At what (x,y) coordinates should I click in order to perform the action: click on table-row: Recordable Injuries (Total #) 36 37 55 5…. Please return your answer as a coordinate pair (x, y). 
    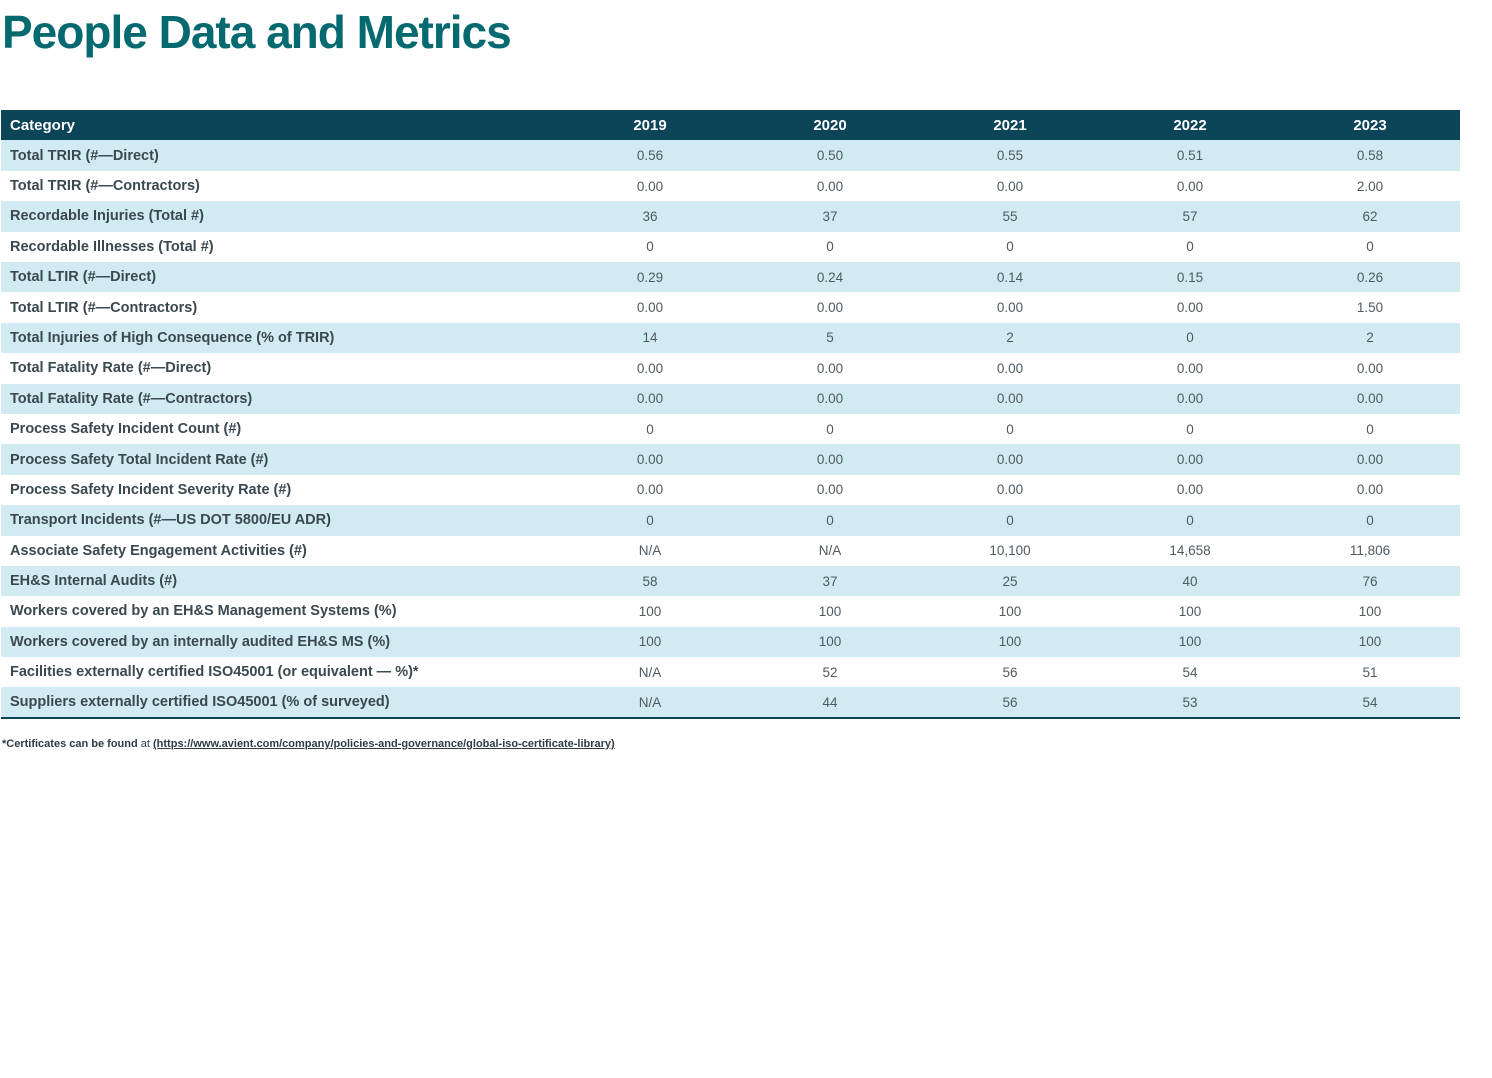
    Looking at the image, I should click on (730, 216).